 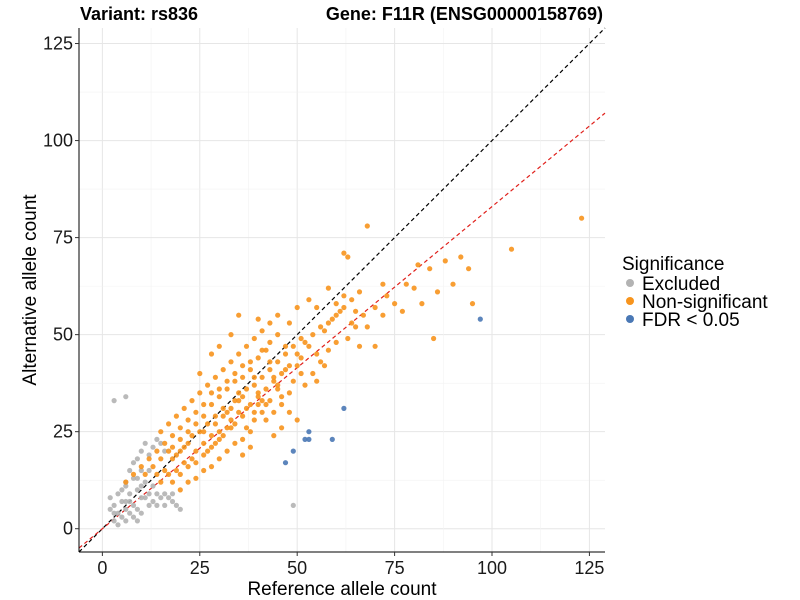 What do you see at coordinates (492, 568) in the screenshot?
I see `x-tick-label: 100` at bounding box center [492, 568].